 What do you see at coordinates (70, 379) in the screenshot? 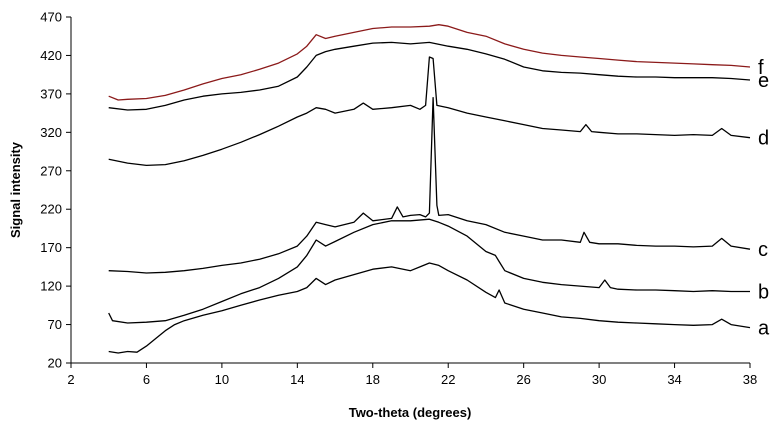
I see `x-tick-label: 2` at bounding box center [70, 379].